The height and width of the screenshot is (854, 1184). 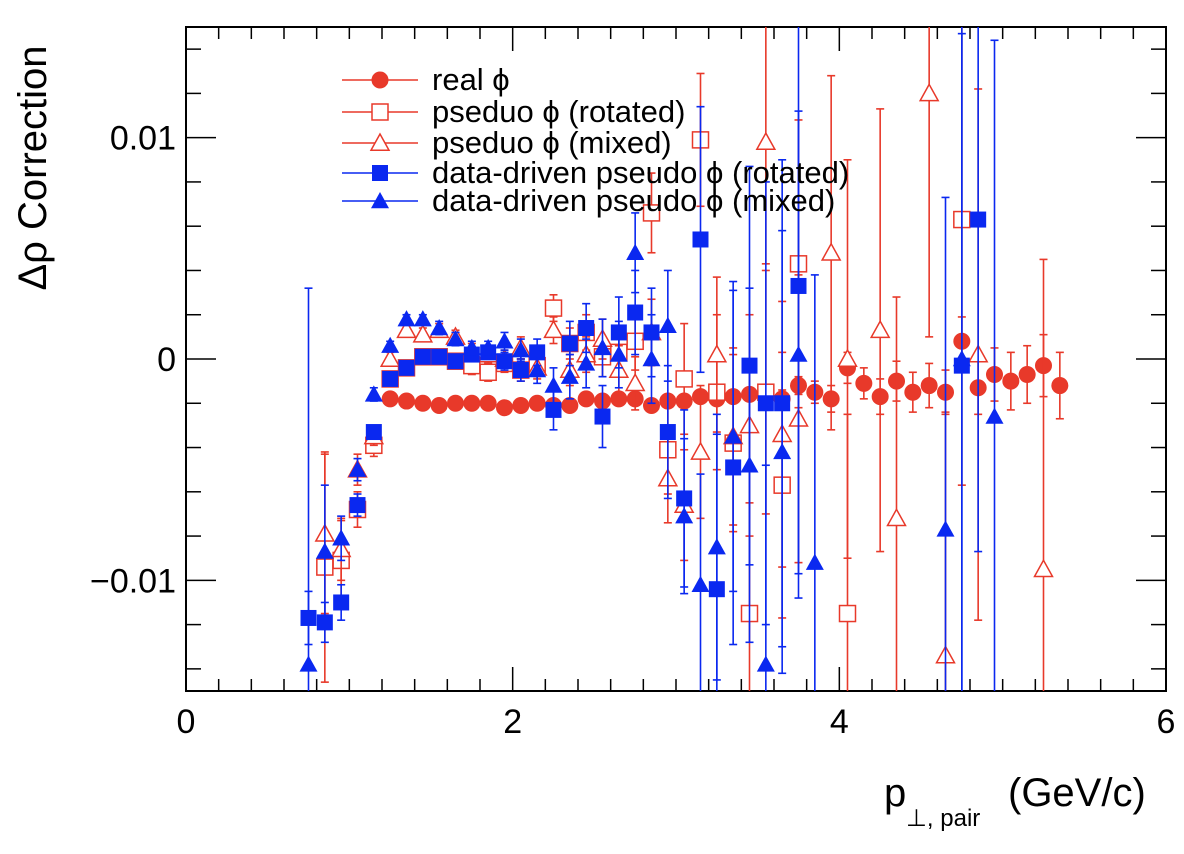 I want to click on legend-entry-2: pseduo ϕ (rotated), so click(x=513, y=111).